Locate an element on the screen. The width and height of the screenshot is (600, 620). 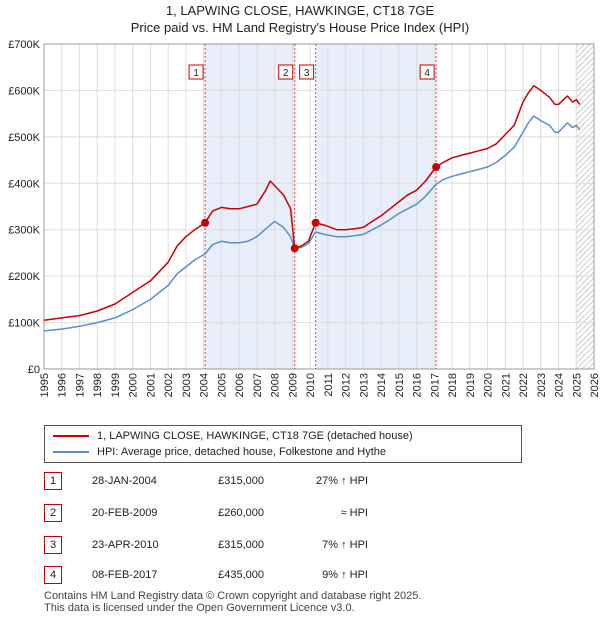
legend-swatch-property is located at coordinates (71, 436).